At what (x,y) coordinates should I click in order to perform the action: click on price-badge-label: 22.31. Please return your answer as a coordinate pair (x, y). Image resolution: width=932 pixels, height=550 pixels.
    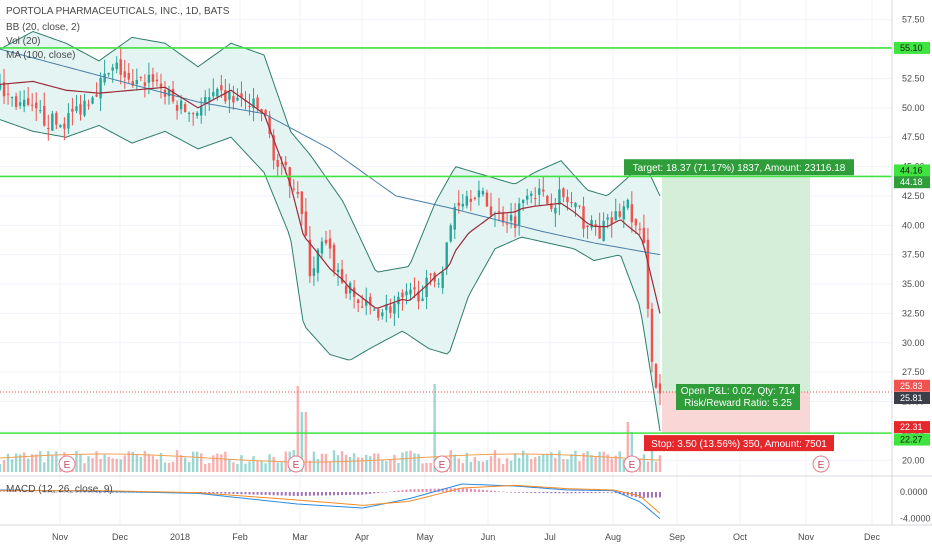
    Looking at the image, I should click on (911, 427).